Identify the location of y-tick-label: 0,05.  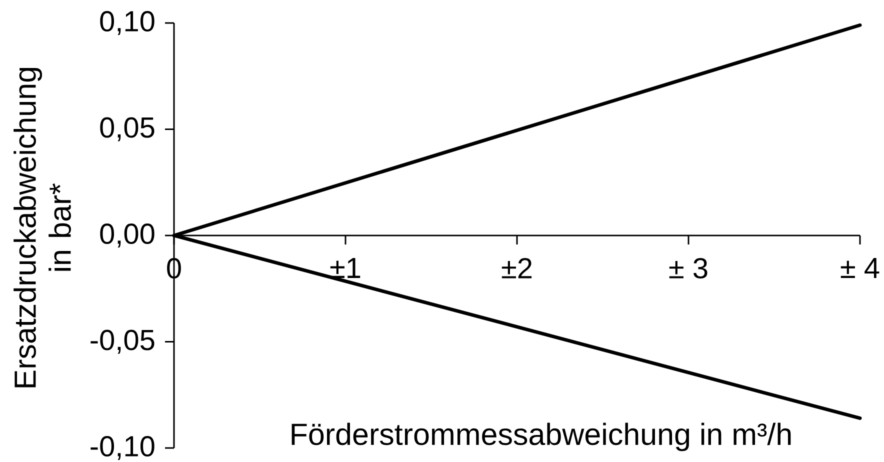
(127, 129).